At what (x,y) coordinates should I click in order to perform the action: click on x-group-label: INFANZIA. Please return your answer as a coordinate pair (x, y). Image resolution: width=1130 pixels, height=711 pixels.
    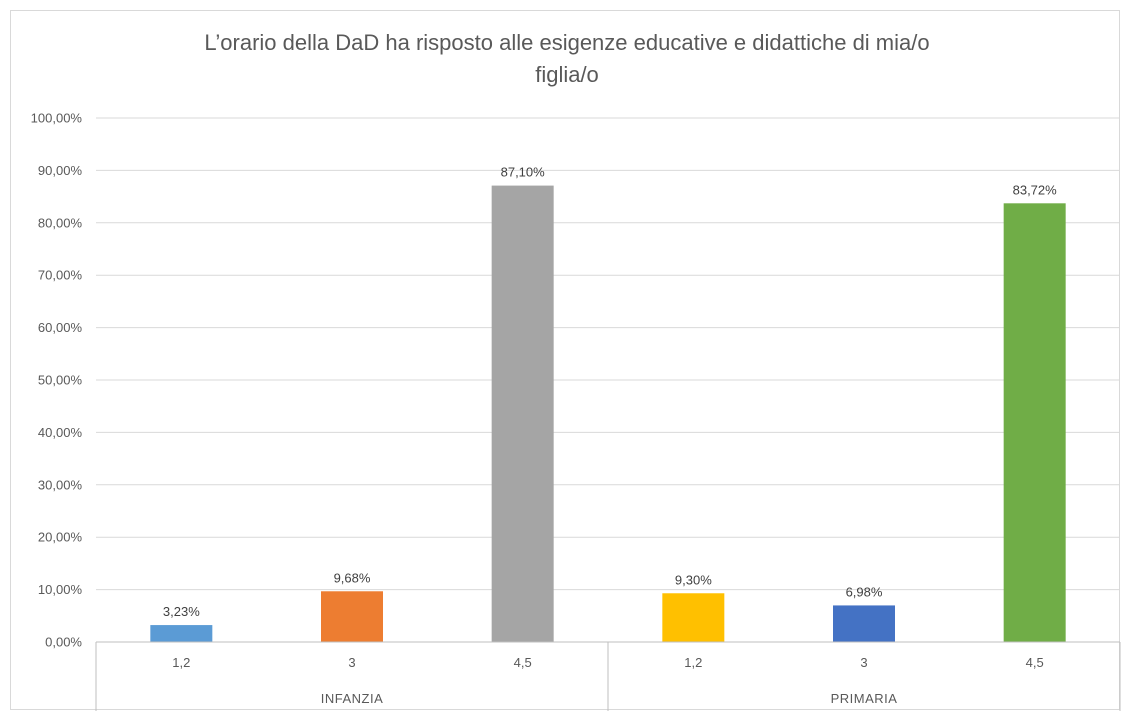
    Looking at the image, I should click on (352, 698).